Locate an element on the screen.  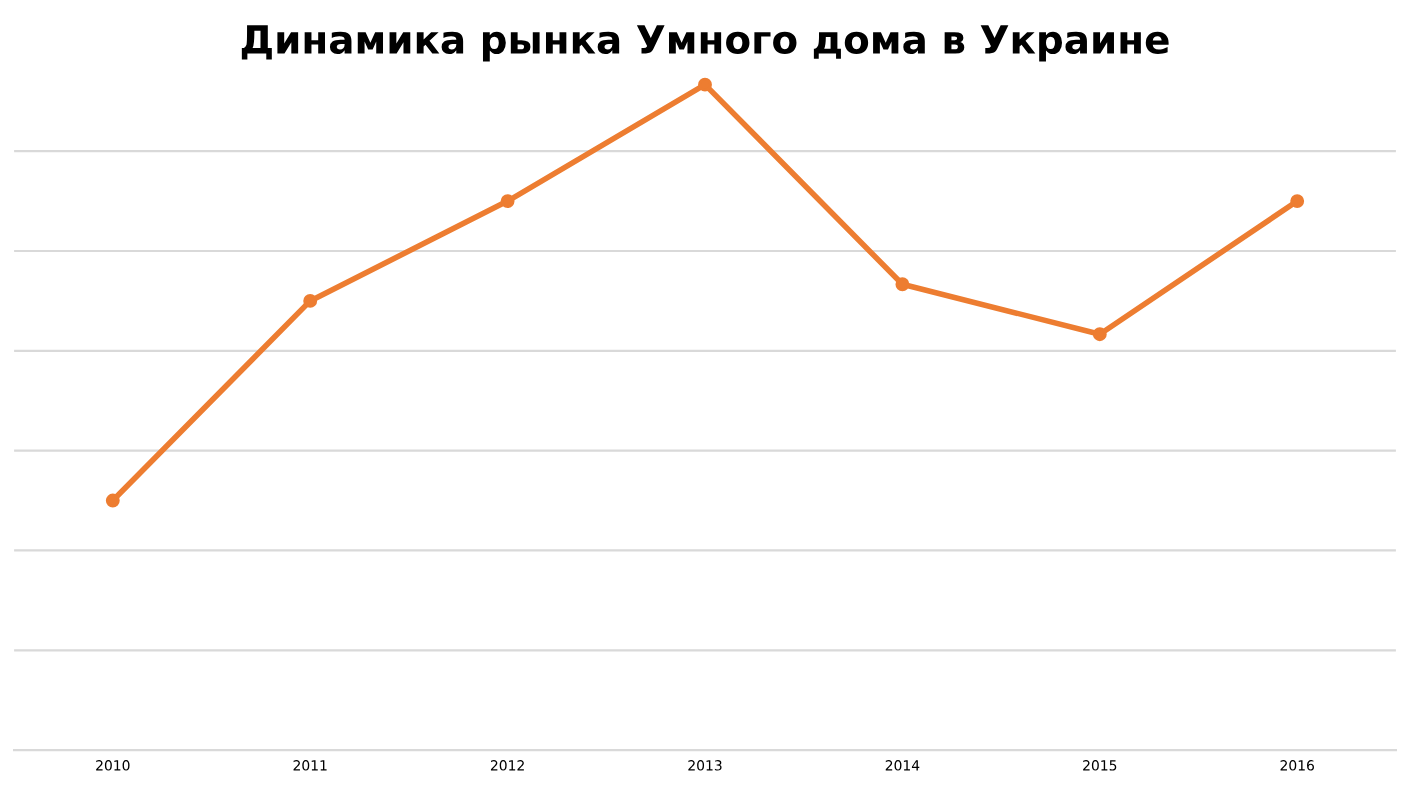
chart-title: Динамика рынка Умного дома в Украине is located at coordinates (705, 43).